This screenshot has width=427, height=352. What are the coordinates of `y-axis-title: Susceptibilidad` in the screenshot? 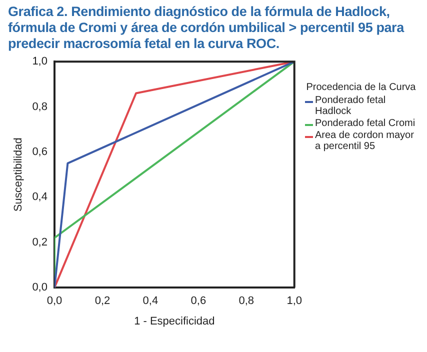 It's located at (18, 175).